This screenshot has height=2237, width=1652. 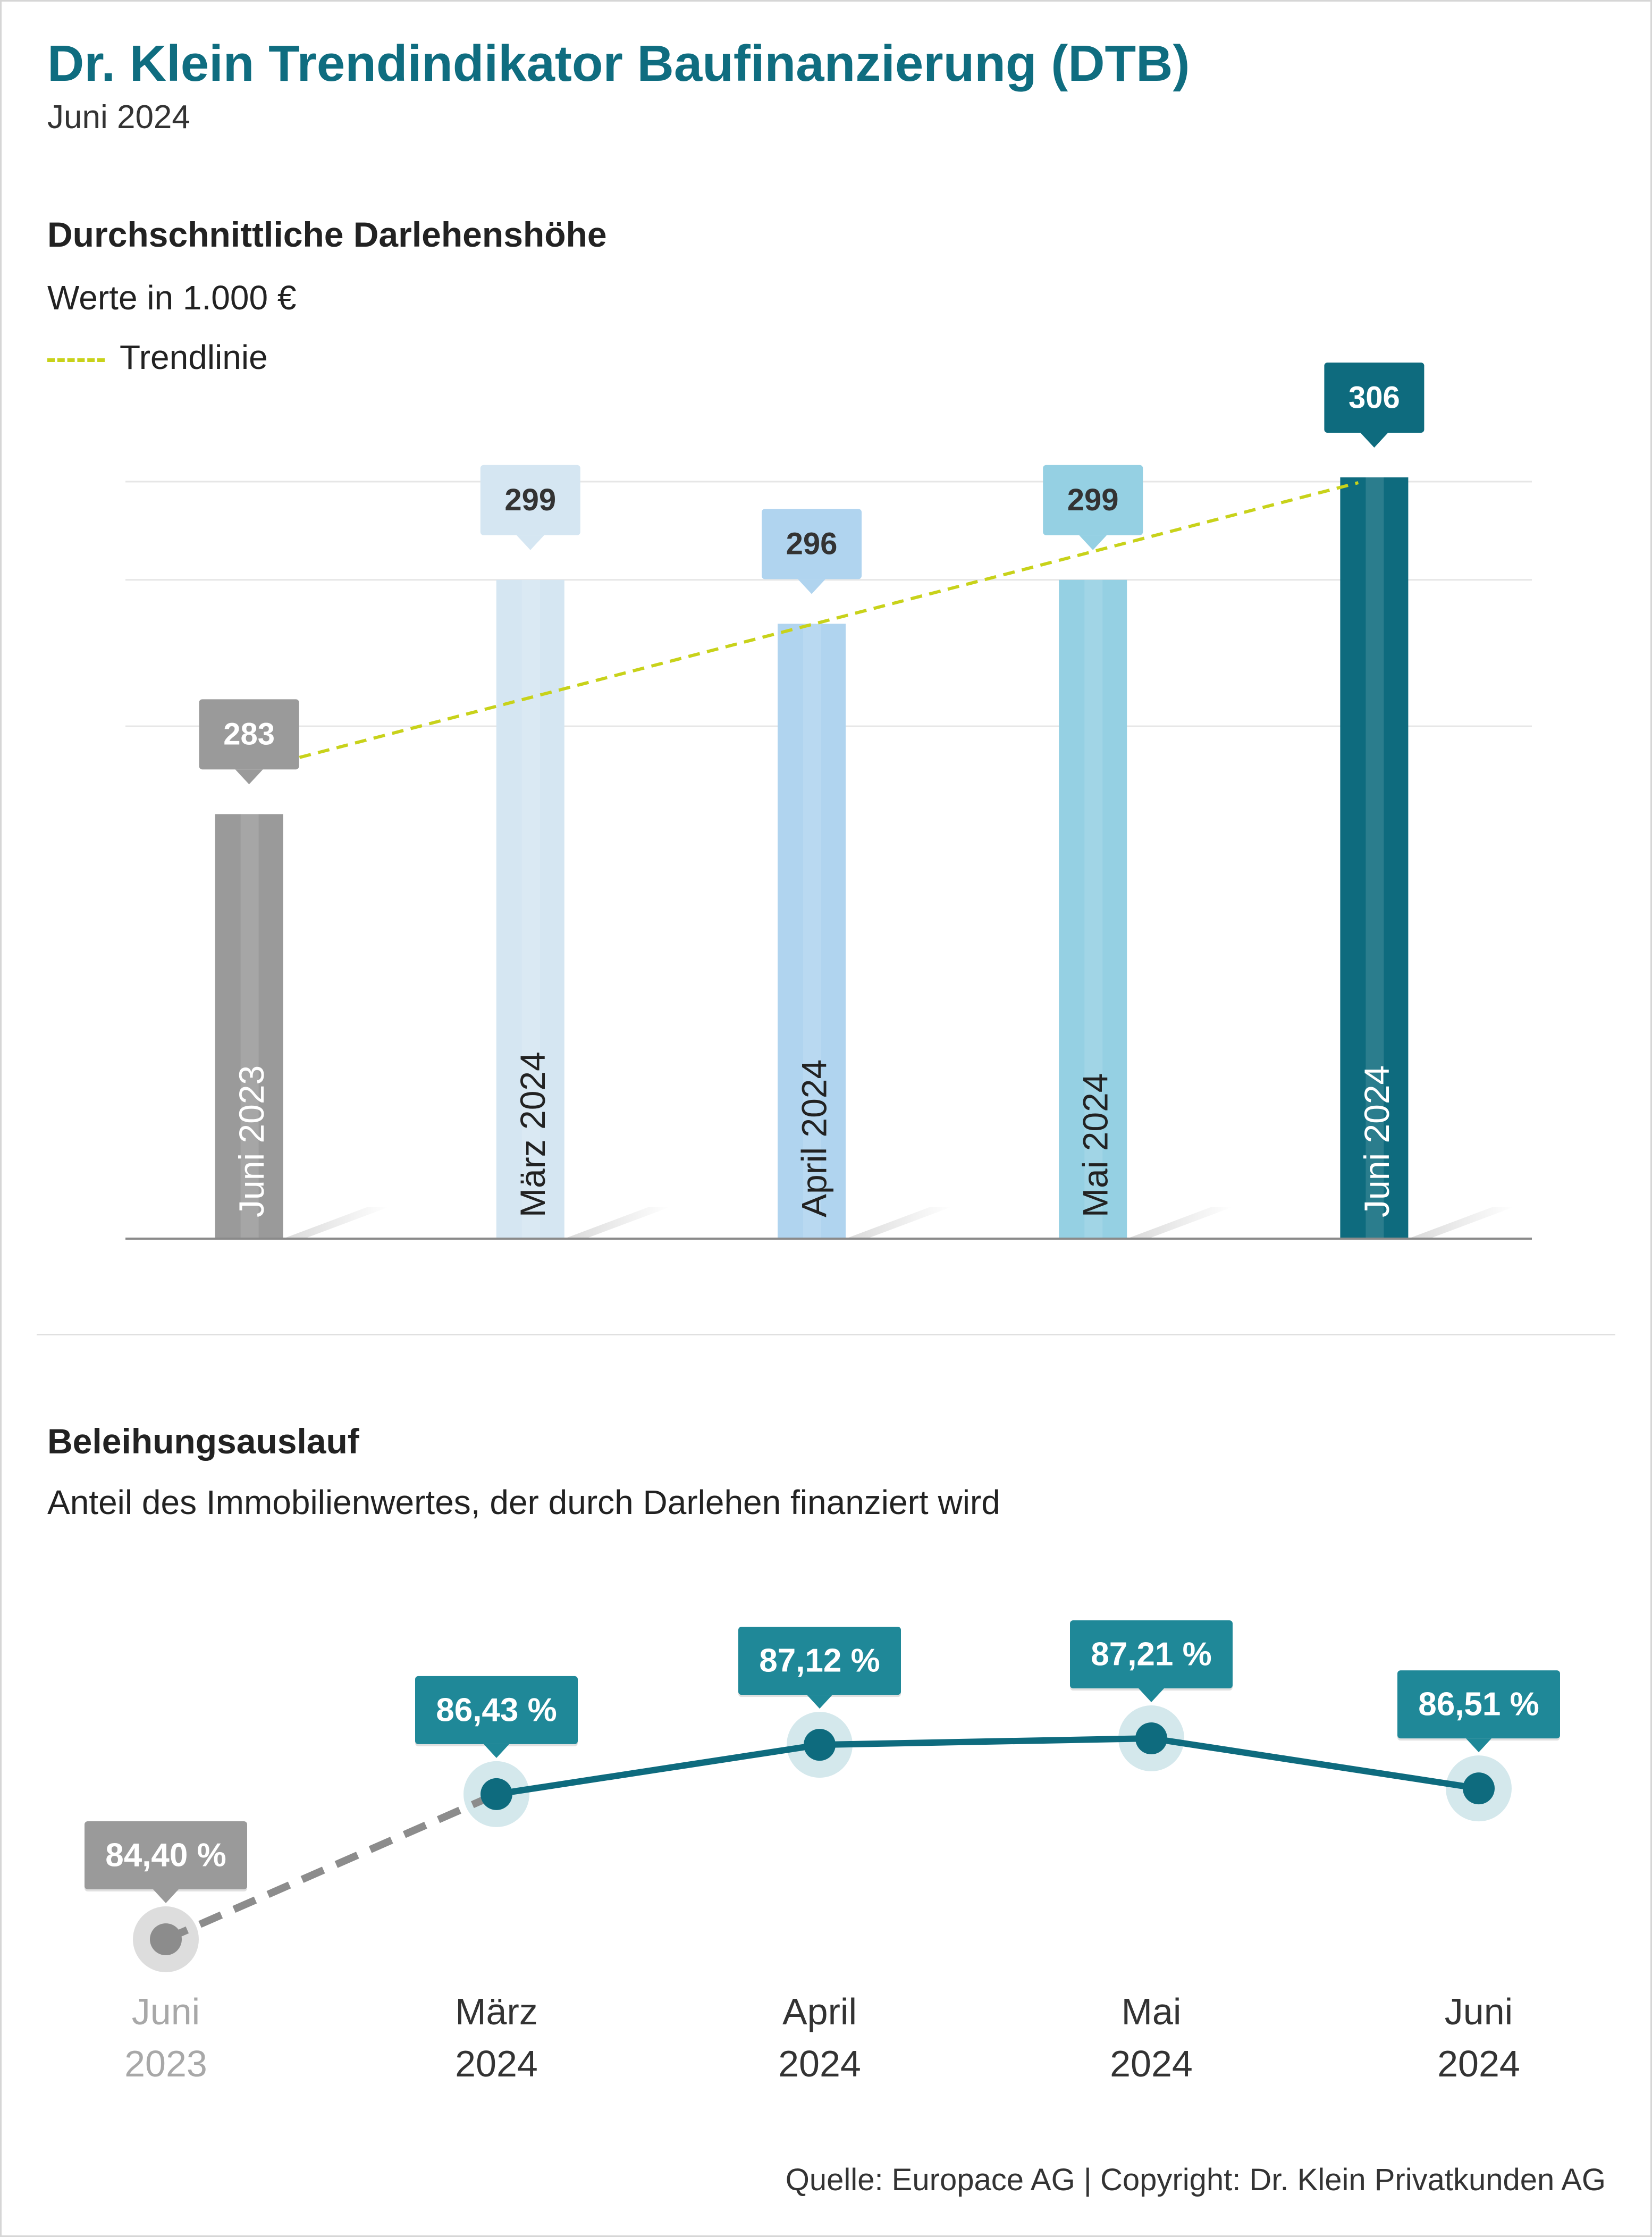 What do you see at coordinates (497, 2063) in the screenshot?
I see `x-axis-label-1-year: 2024` at bounding box center [497, 2063].